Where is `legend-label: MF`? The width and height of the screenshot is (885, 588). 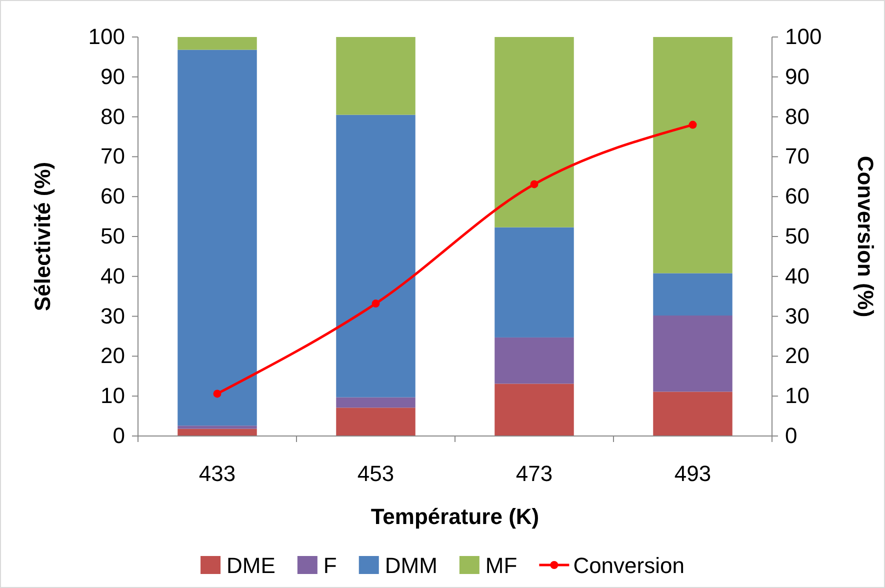 legend-label: MF is located at coordinates (501, 565).